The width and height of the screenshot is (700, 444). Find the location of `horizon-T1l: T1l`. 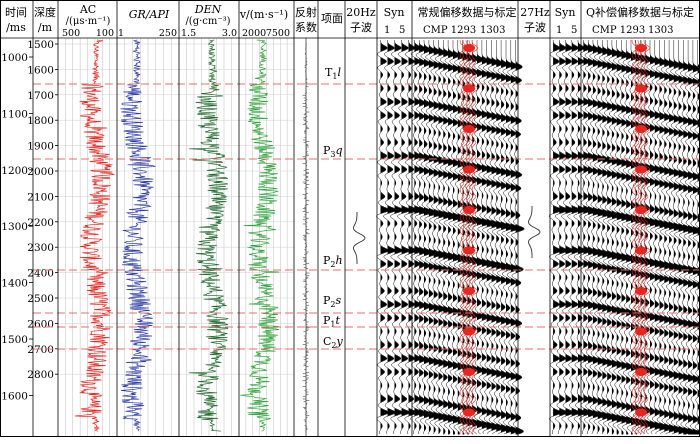

horizon-T1l: T1l is located at coordinates (333, 73).